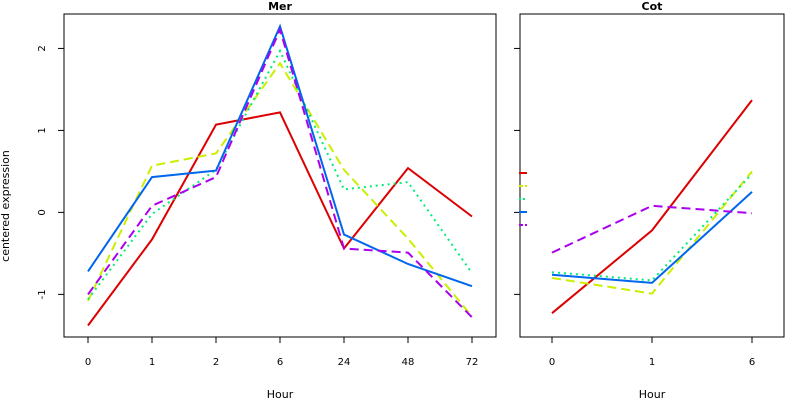  What do you see at coordinates (472, 362) in the screenshot?
I see `x-tick-label: 72` at bounding box center [472, 362].